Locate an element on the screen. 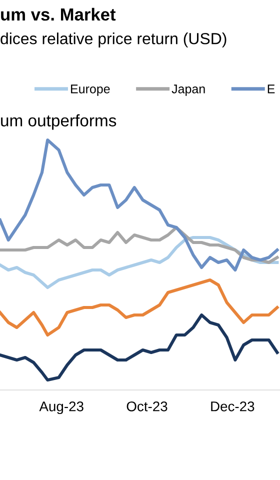 The width and height of the screenshot is (280, 480). chart-subtitle: dices relative price return (USD) is located at coordinates (113, 40).